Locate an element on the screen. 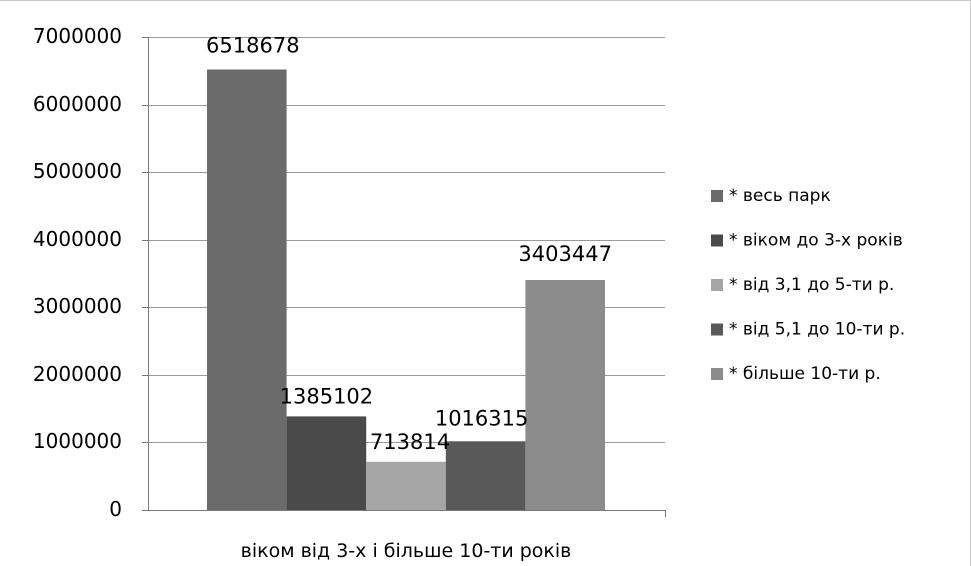 Image resolution: width=971 pixels, height=566 pixels. x-category-label: віком від 3-х і більше 10-ти років is located at coordinates (406, 551).